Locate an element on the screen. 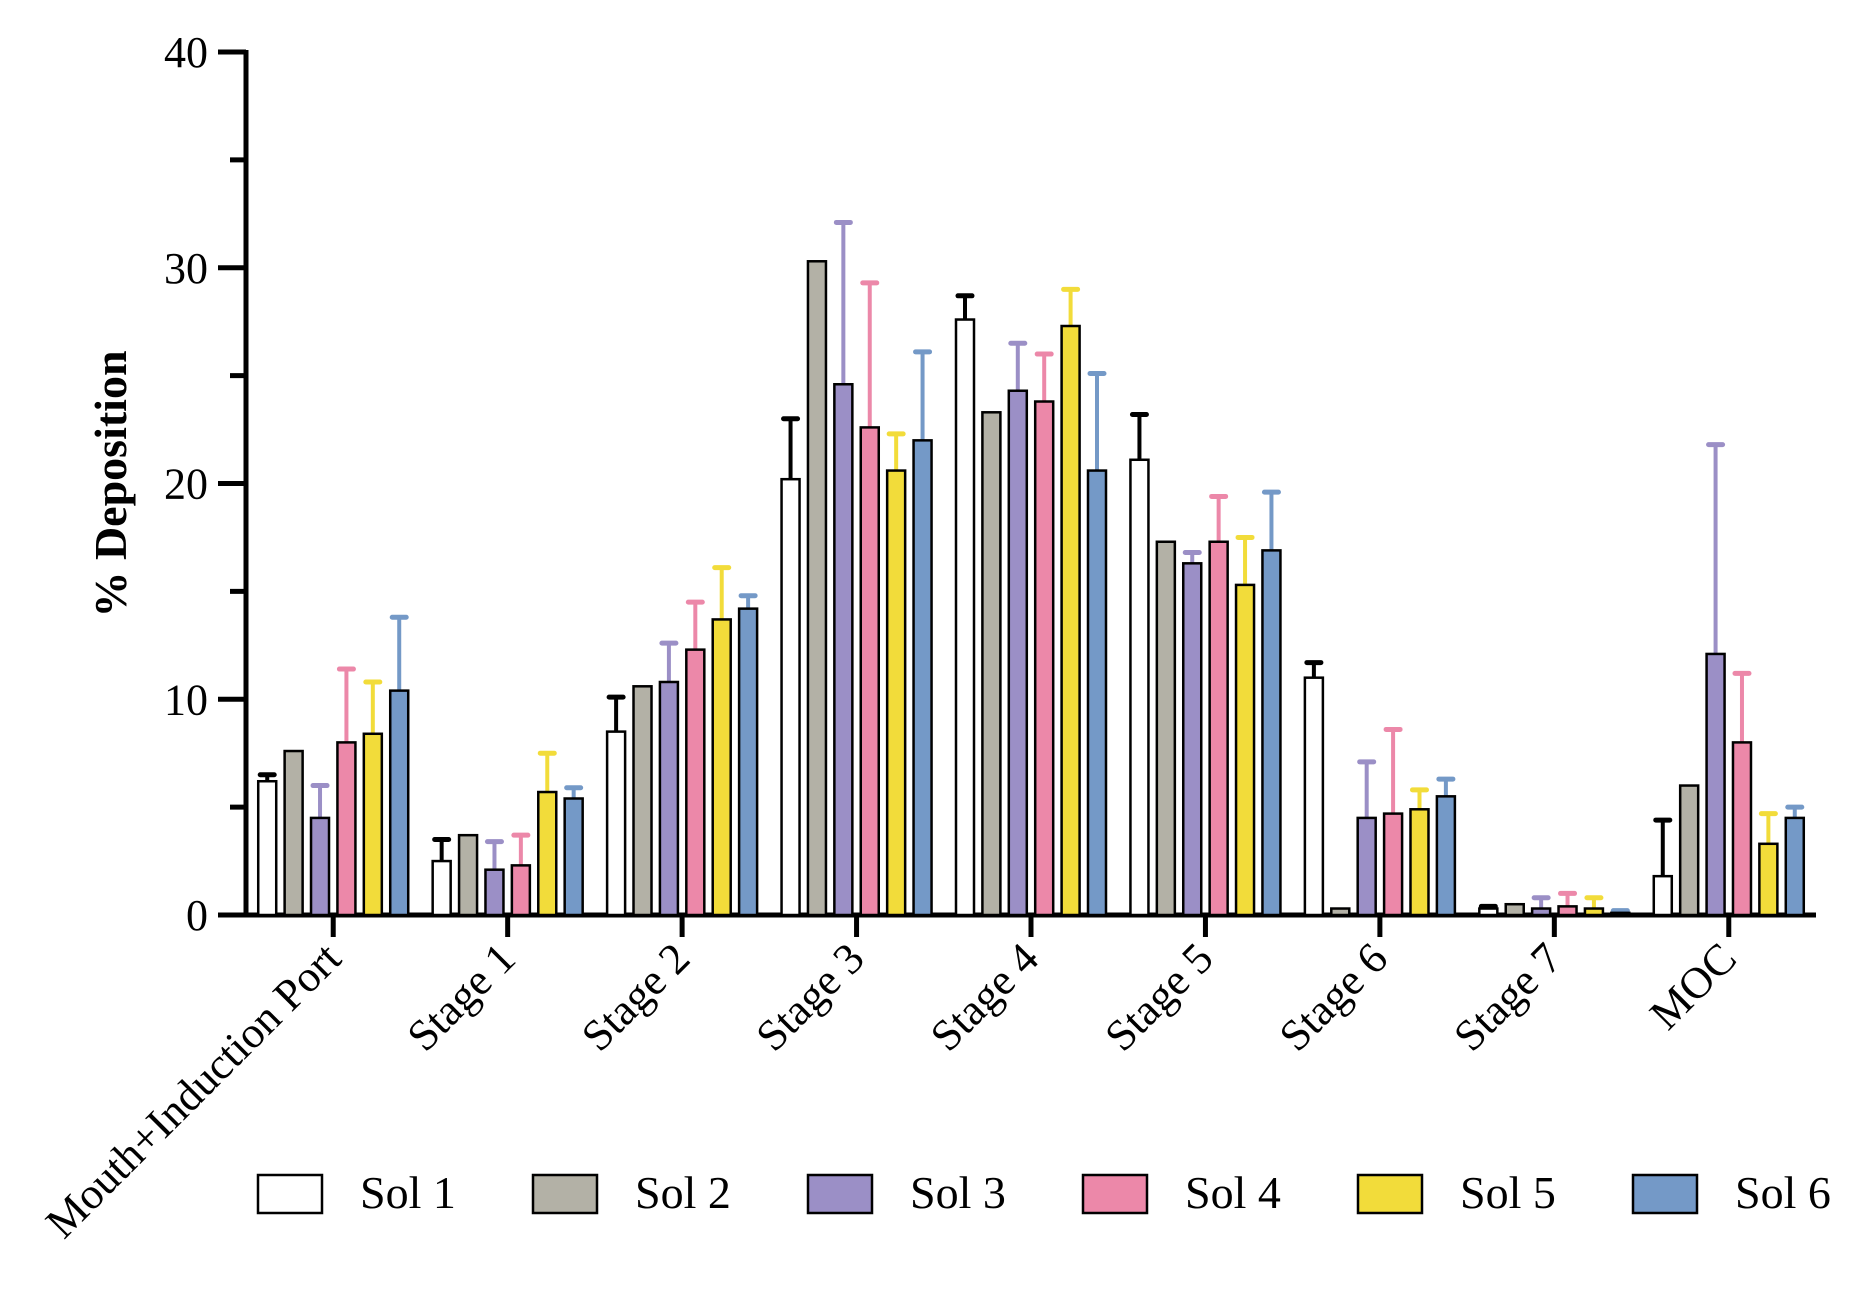  y-tick-label: 0 is located at coordinates (197, 915).